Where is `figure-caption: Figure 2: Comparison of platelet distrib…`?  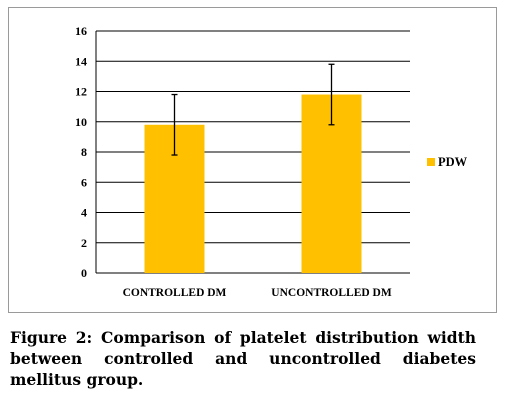
figure-caption: Figure 2: Comparison of platelet distrib… is located at coordinates (243, 358).